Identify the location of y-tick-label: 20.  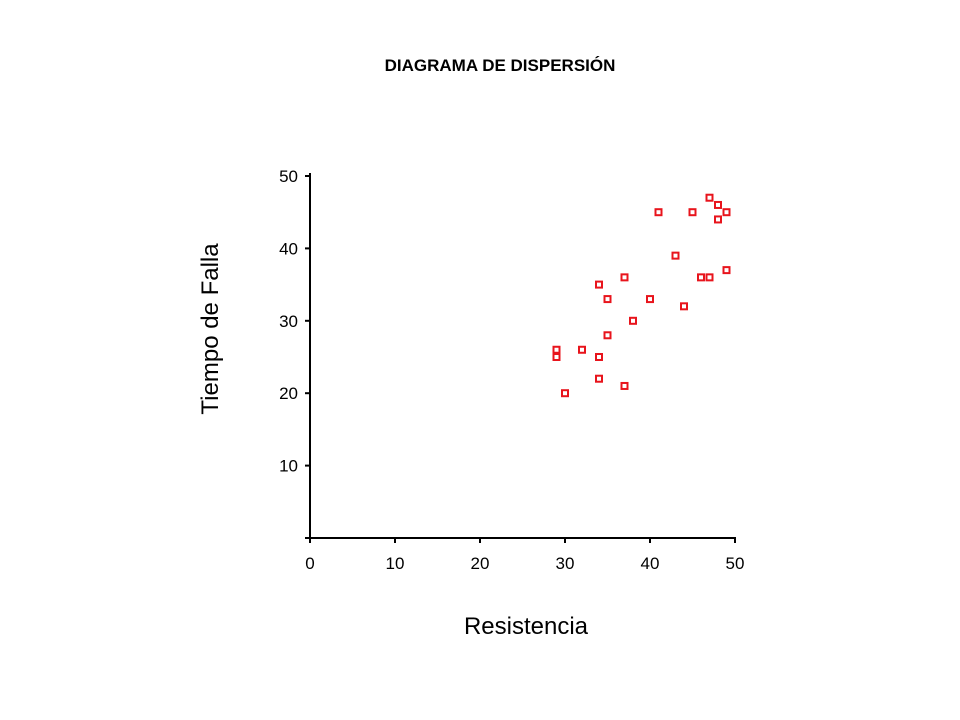
(288, 393).